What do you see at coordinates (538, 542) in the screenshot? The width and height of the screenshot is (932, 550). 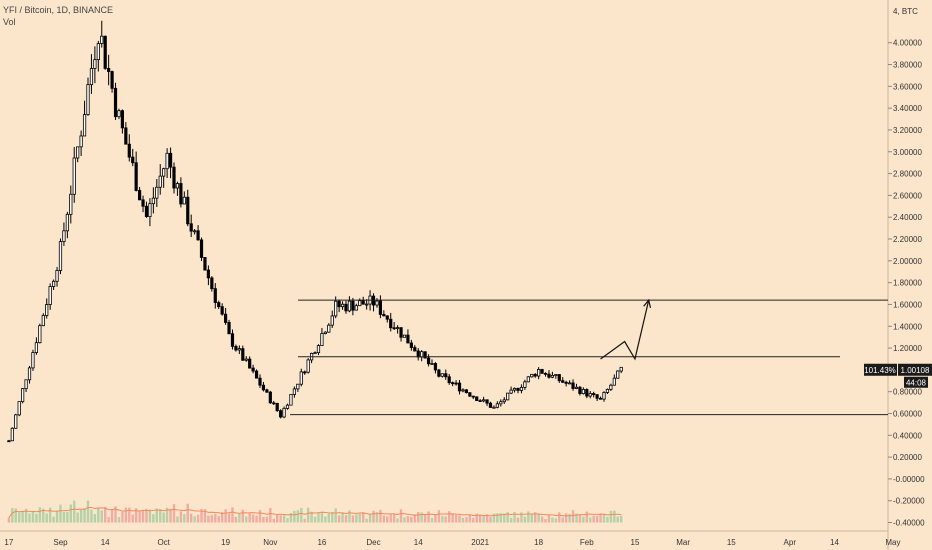 I see `x-tick-label: 18` at bounding box center [538, 542].